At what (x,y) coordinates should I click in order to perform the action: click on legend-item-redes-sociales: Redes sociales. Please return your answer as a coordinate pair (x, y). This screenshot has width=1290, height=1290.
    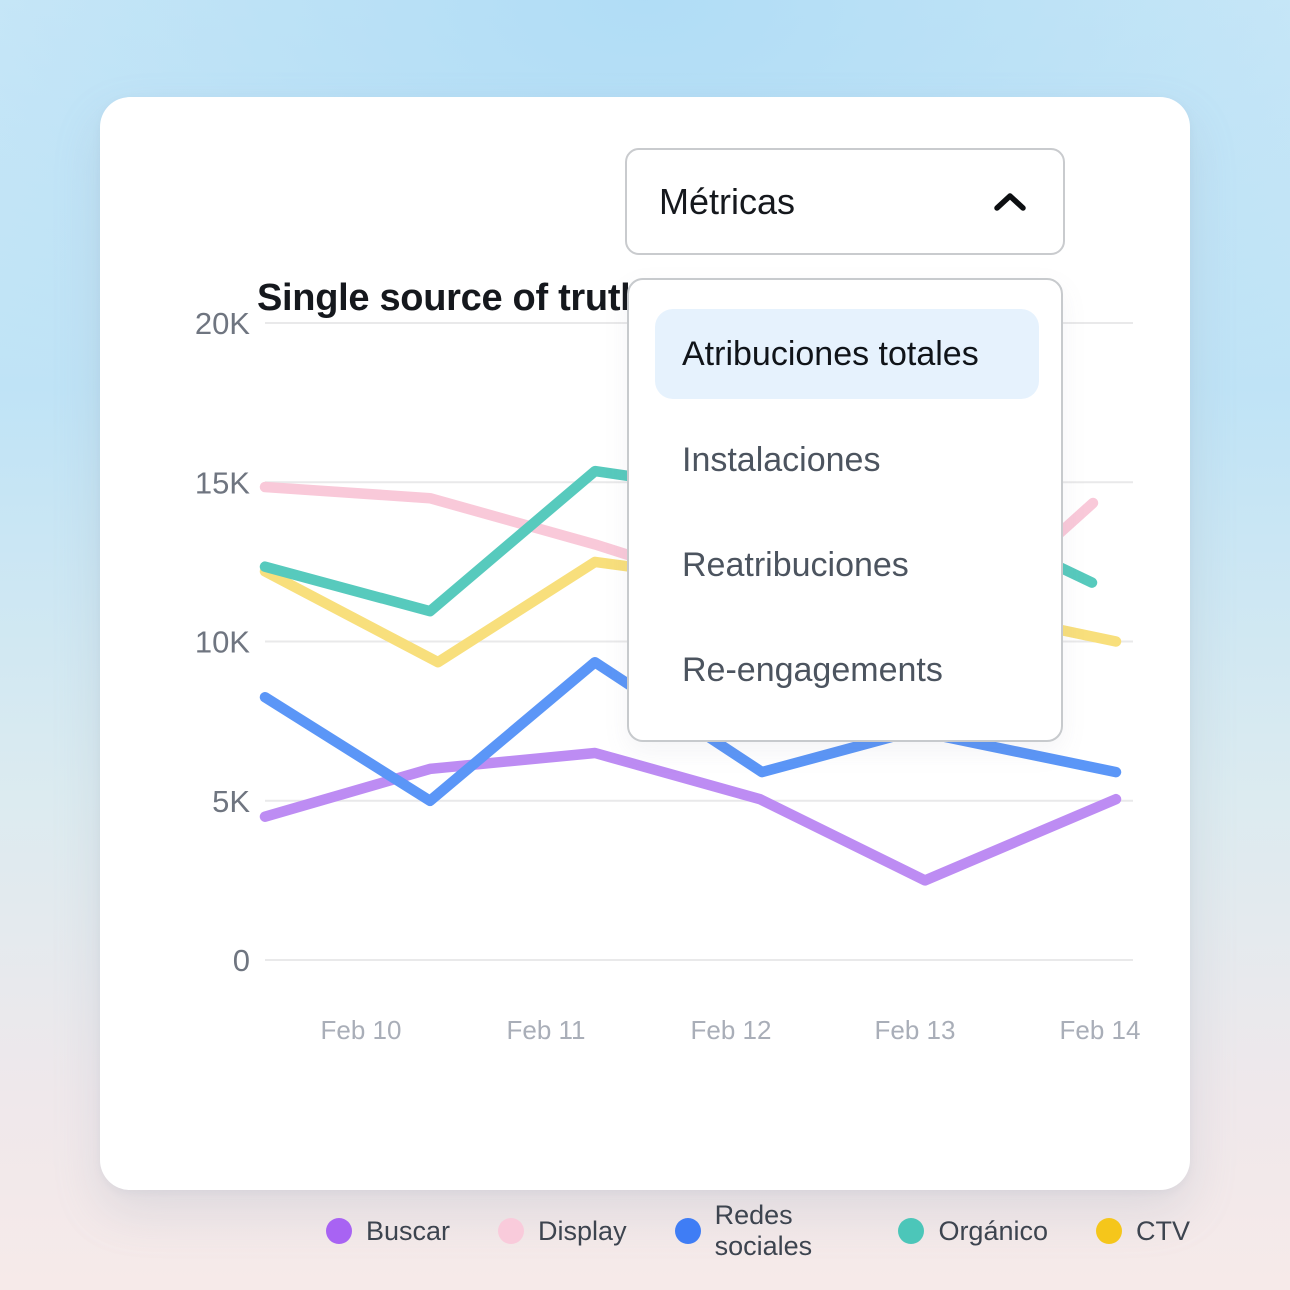
    Looking at the image, I should click on (762, 1231).